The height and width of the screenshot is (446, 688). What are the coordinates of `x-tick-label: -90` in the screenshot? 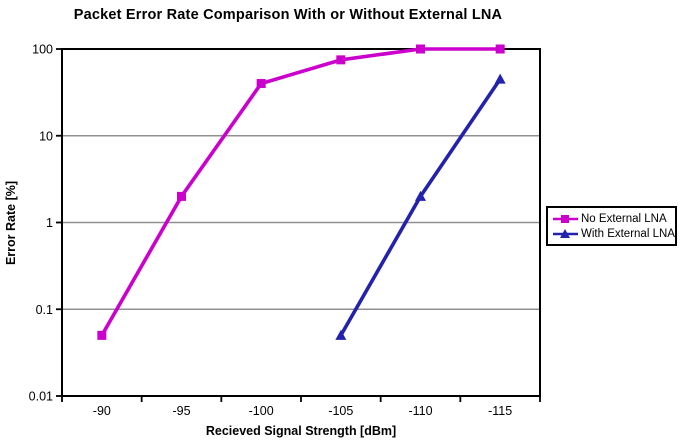 It's located at (102, 411).